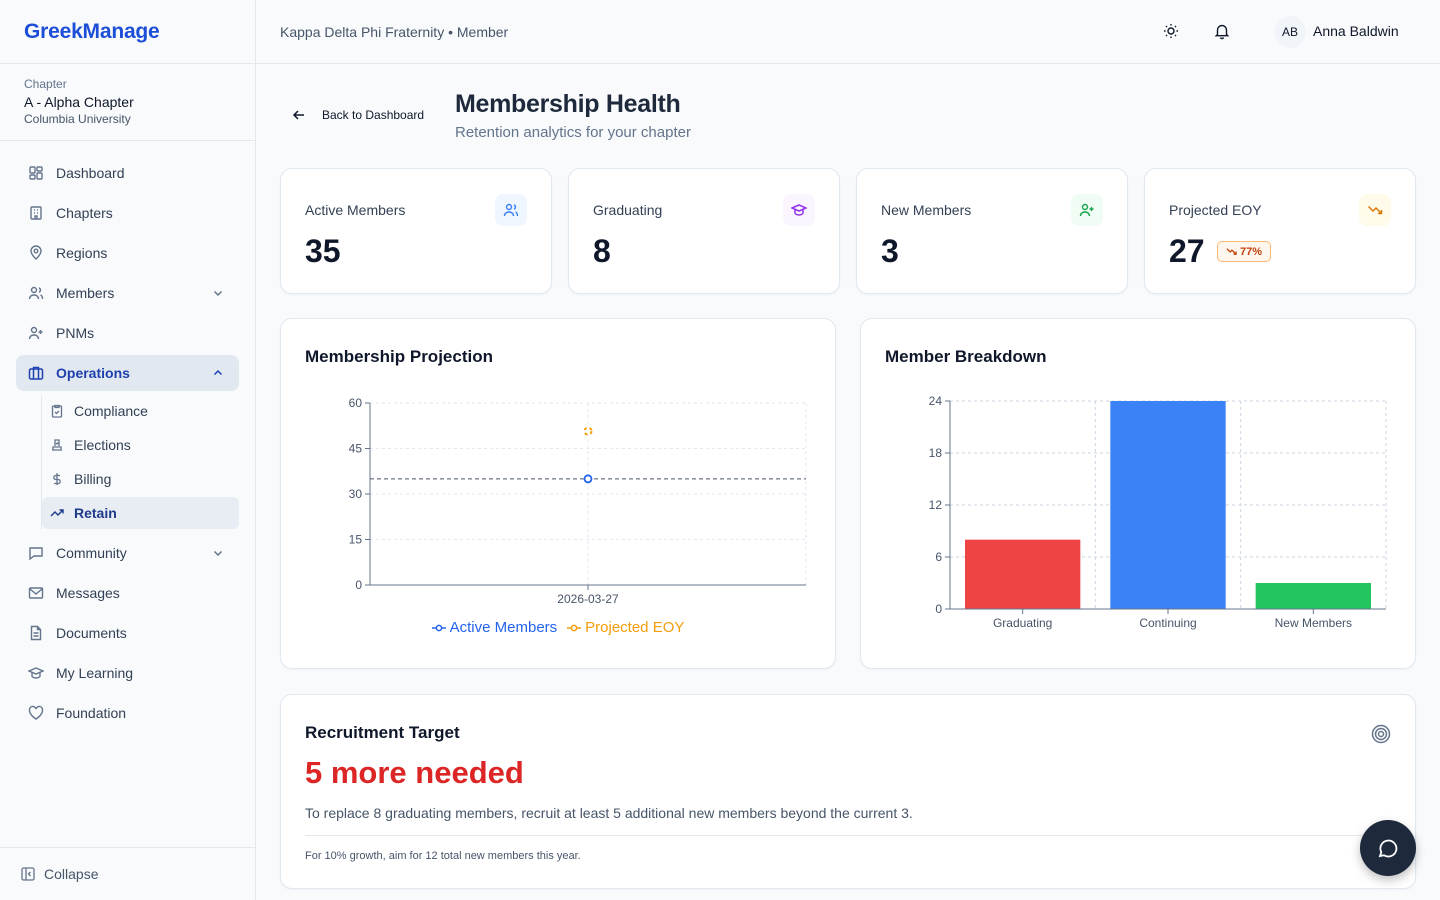 The height and width of the screenshot is (900, 1440). I want to click on stat-label: Active Members, so click(355, 210).